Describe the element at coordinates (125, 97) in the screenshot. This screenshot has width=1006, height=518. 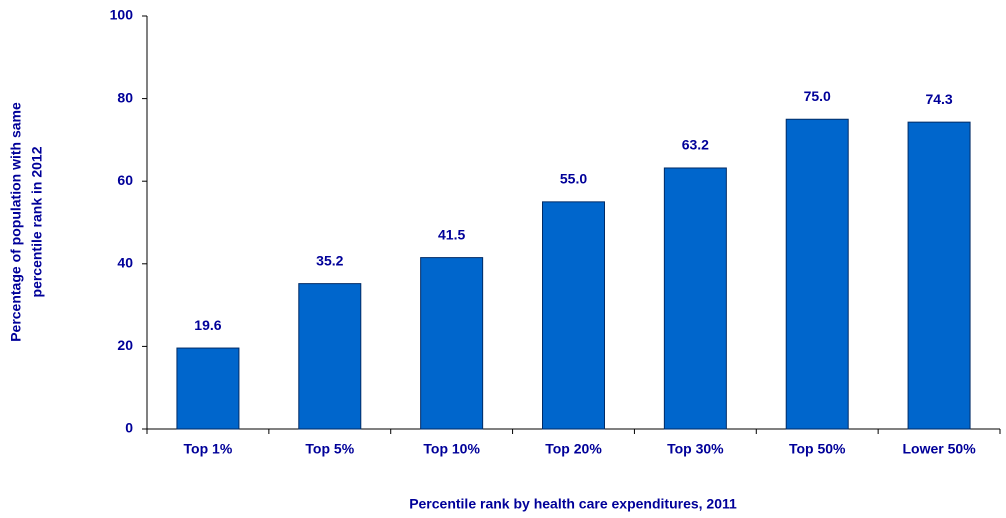
I see `y-tick-label: 80` at that location.